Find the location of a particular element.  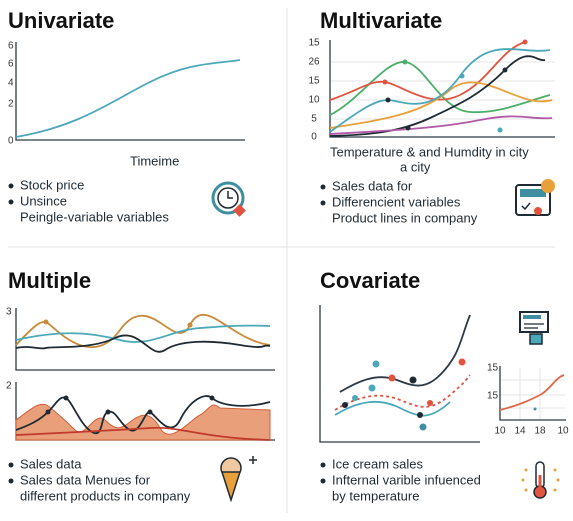

bullet-text: Stock price is located at coordinates (52, 184).